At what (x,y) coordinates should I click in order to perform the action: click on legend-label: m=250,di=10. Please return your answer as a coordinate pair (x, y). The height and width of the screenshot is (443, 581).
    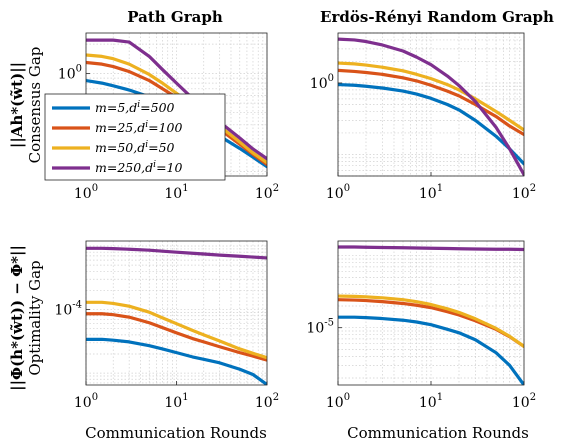
    Looking at the image, I should click on (138, 167).